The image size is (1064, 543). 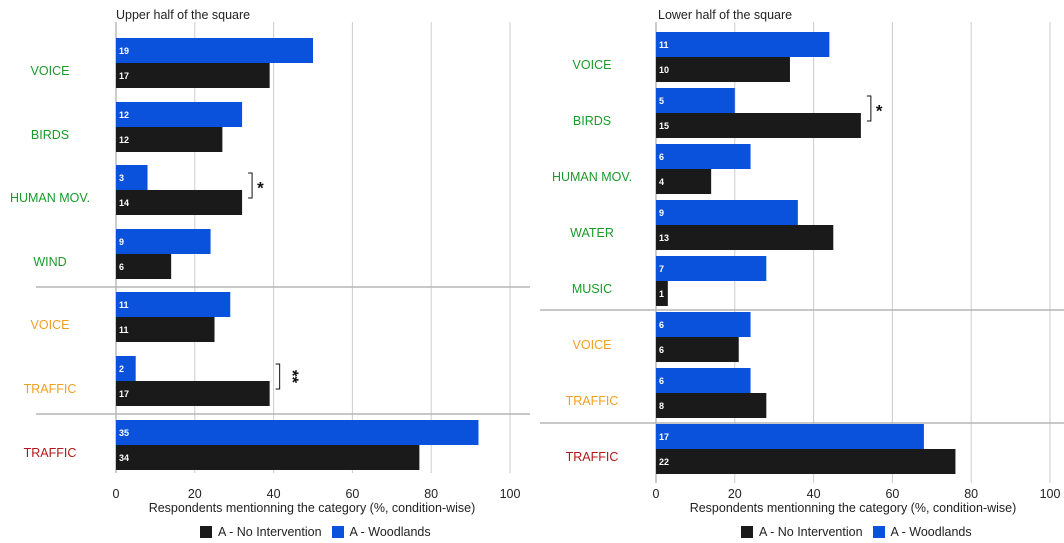 I want to click on legend-left: A - No Intervention A - Woodlands, so click(x=320, y=532).